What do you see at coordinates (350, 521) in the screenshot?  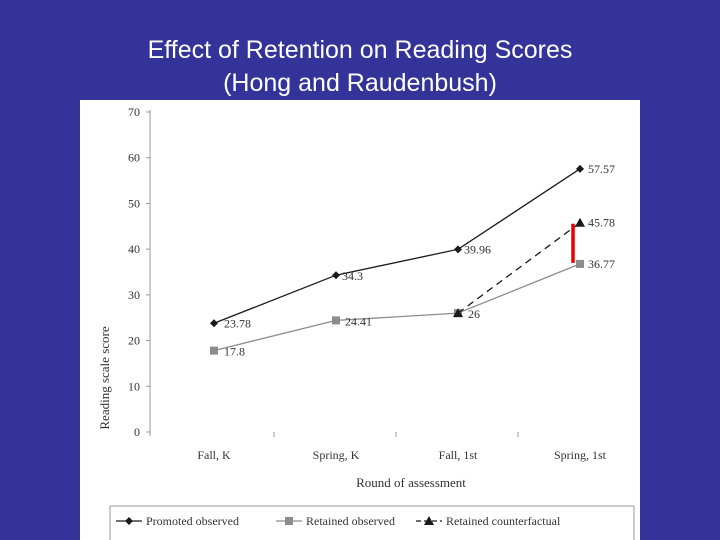 I see `legend-label: Retained observed` at bounding box center [350, 521].